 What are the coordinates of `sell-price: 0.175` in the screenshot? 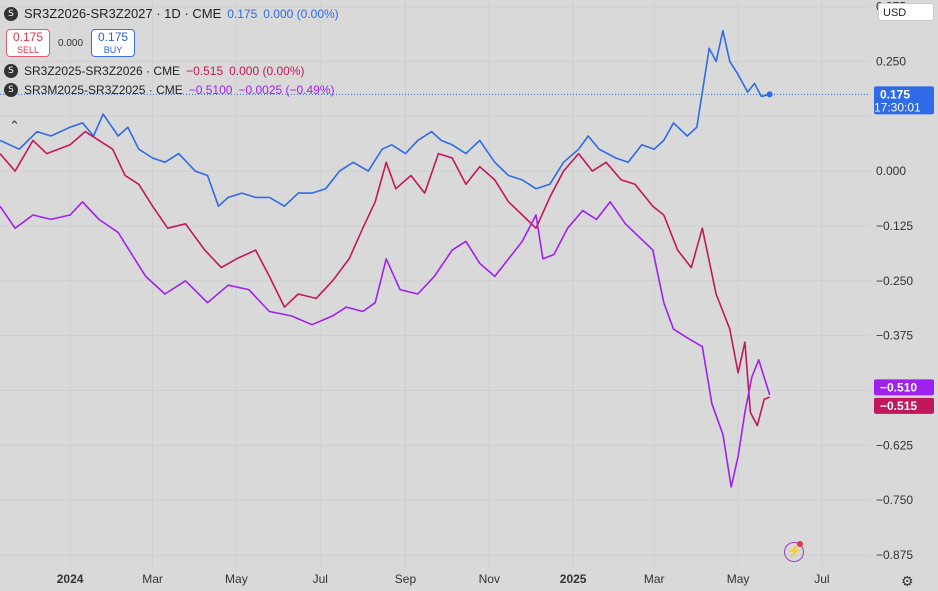 It's located at (28, 37).